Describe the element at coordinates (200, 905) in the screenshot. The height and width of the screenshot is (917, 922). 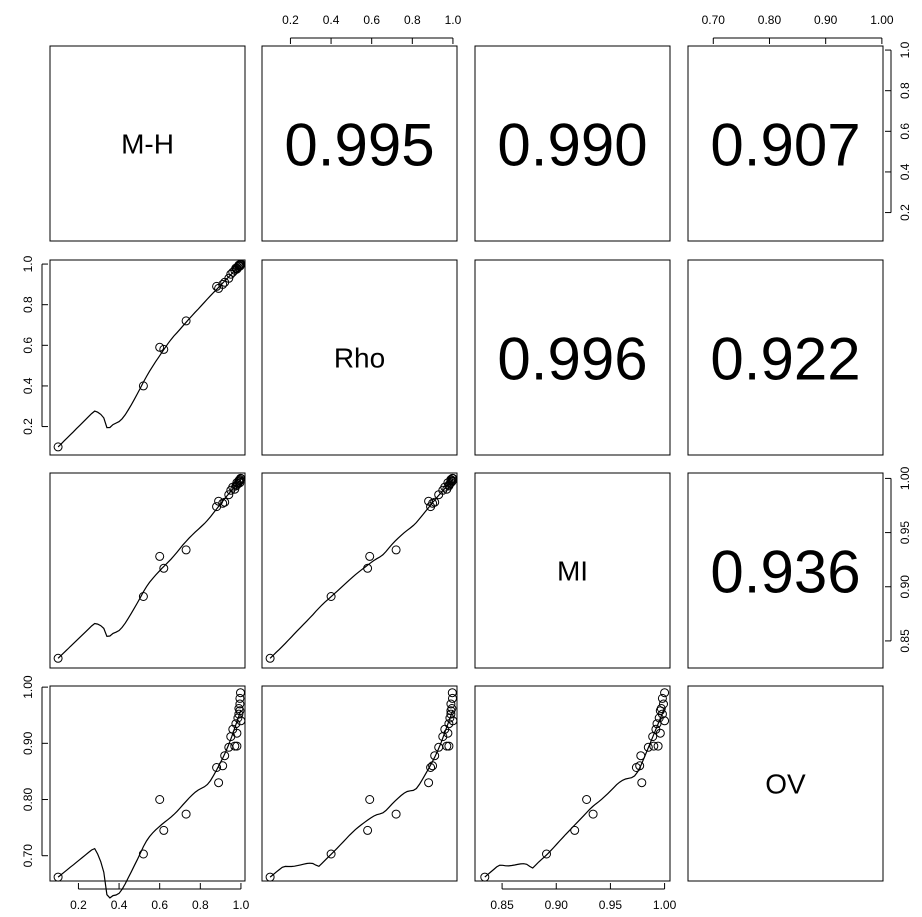
I see `x-tick-label-bottom-0-3: 0.8` at that location.